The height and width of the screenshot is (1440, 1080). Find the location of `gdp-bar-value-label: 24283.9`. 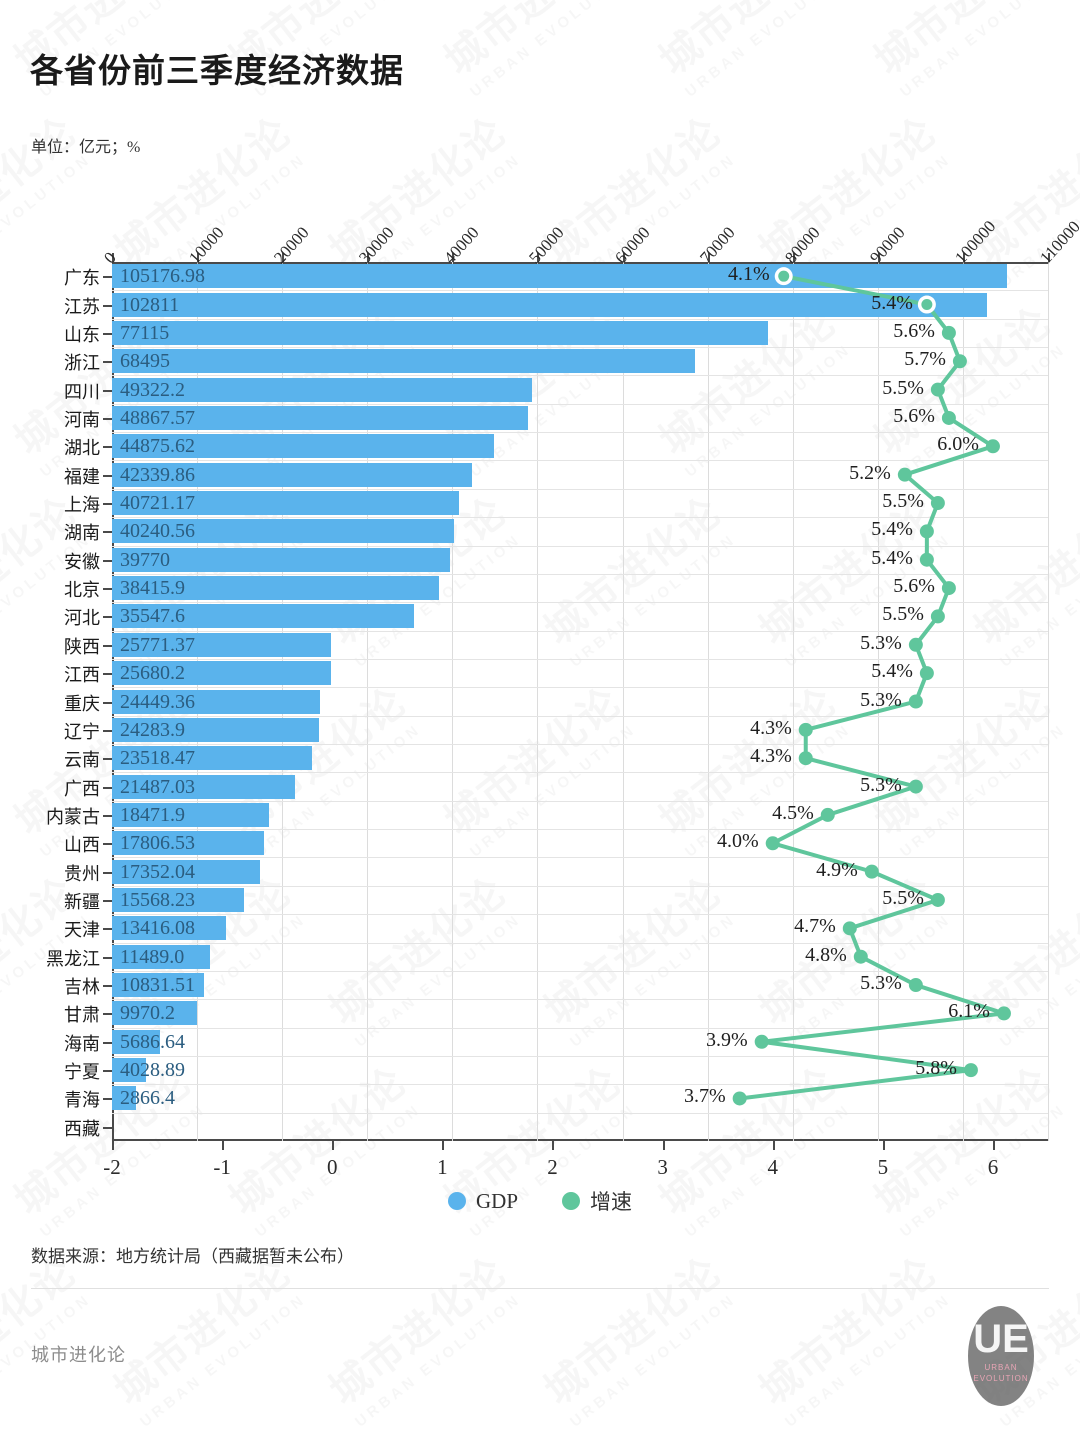

gdp-bar-value-label: 24283.9 is located at coordinates (152, 729).